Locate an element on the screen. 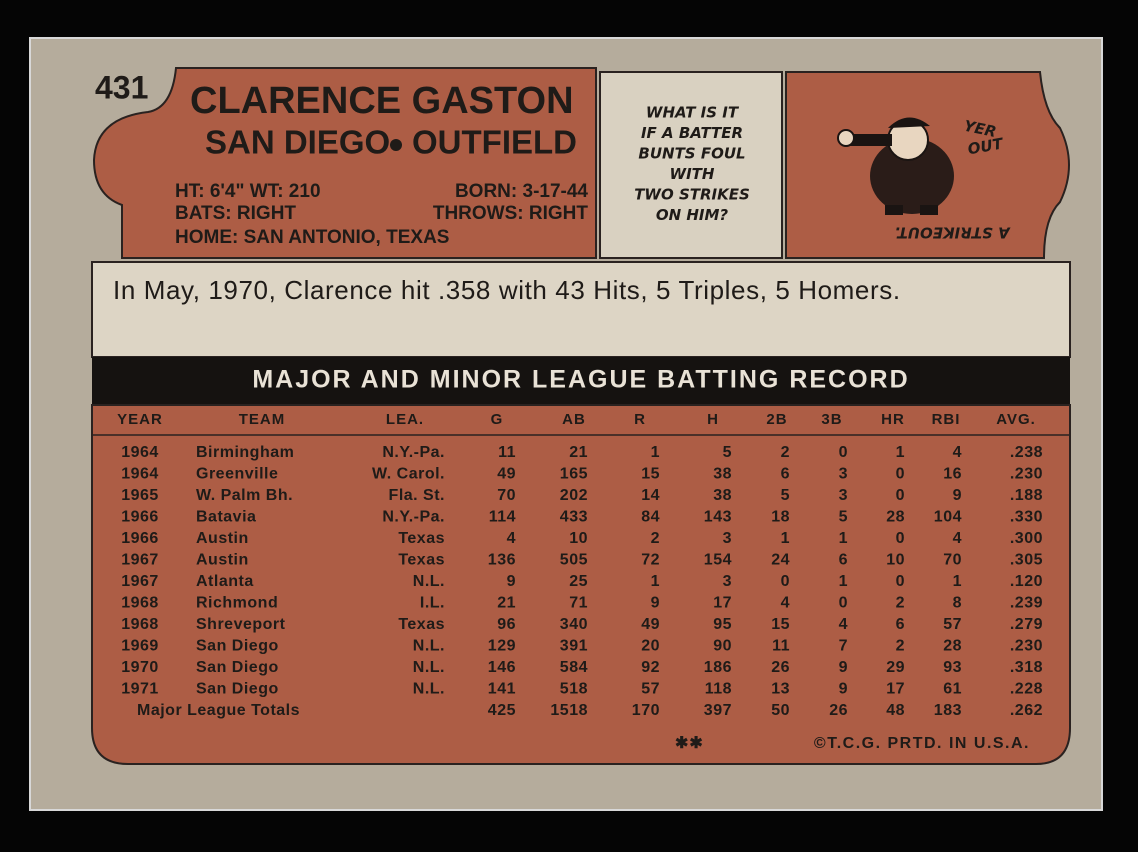  table-cell: 49 is located at coordinates (506, 474).